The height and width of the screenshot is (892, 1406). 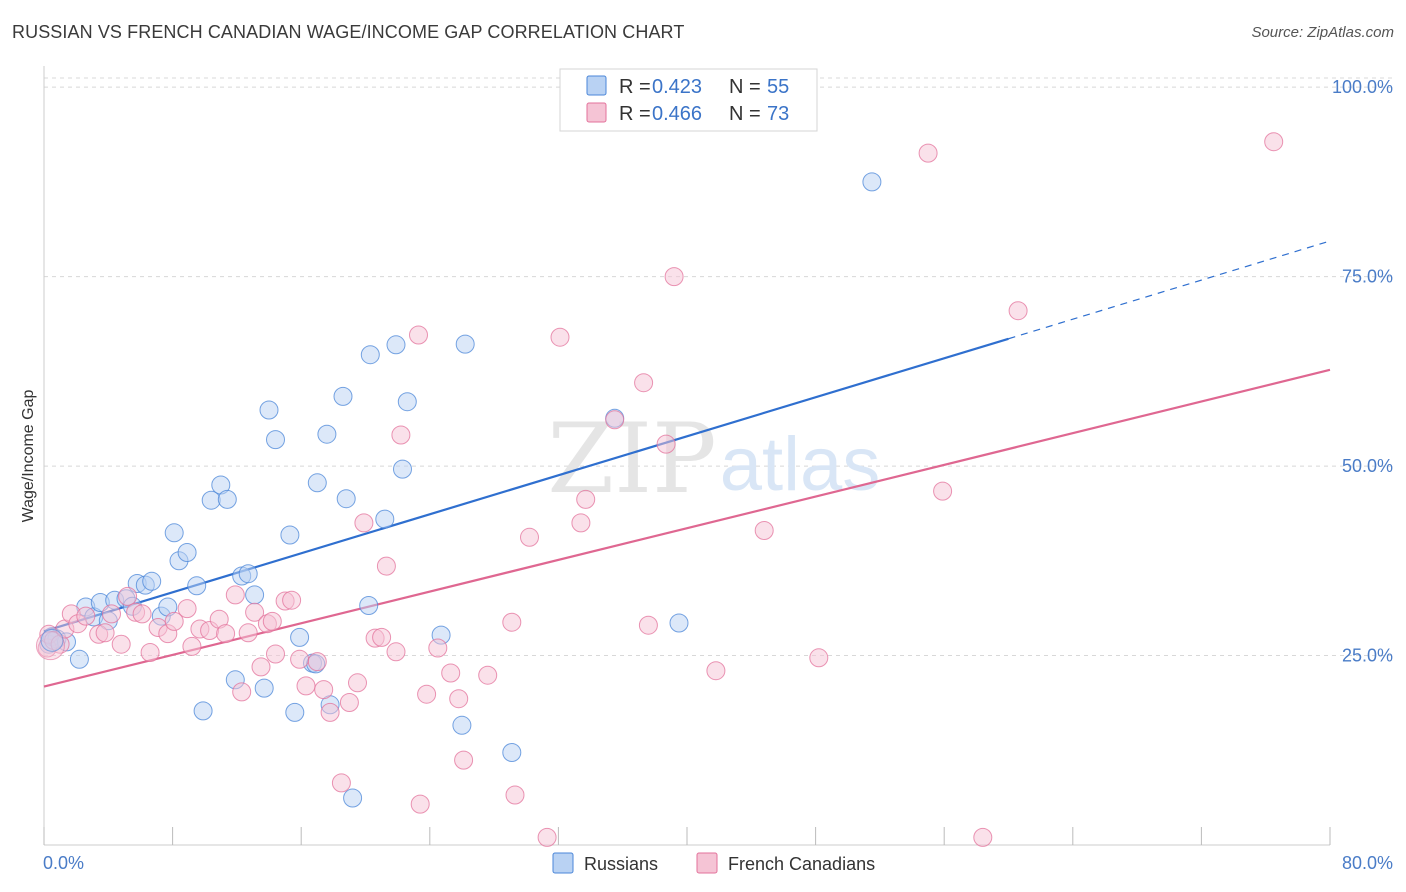 What do you see at coordinates (1367, 466) in the screenshot?
I see `y-tick-label-1: 50.0%` at bounding box center [1367, 466].